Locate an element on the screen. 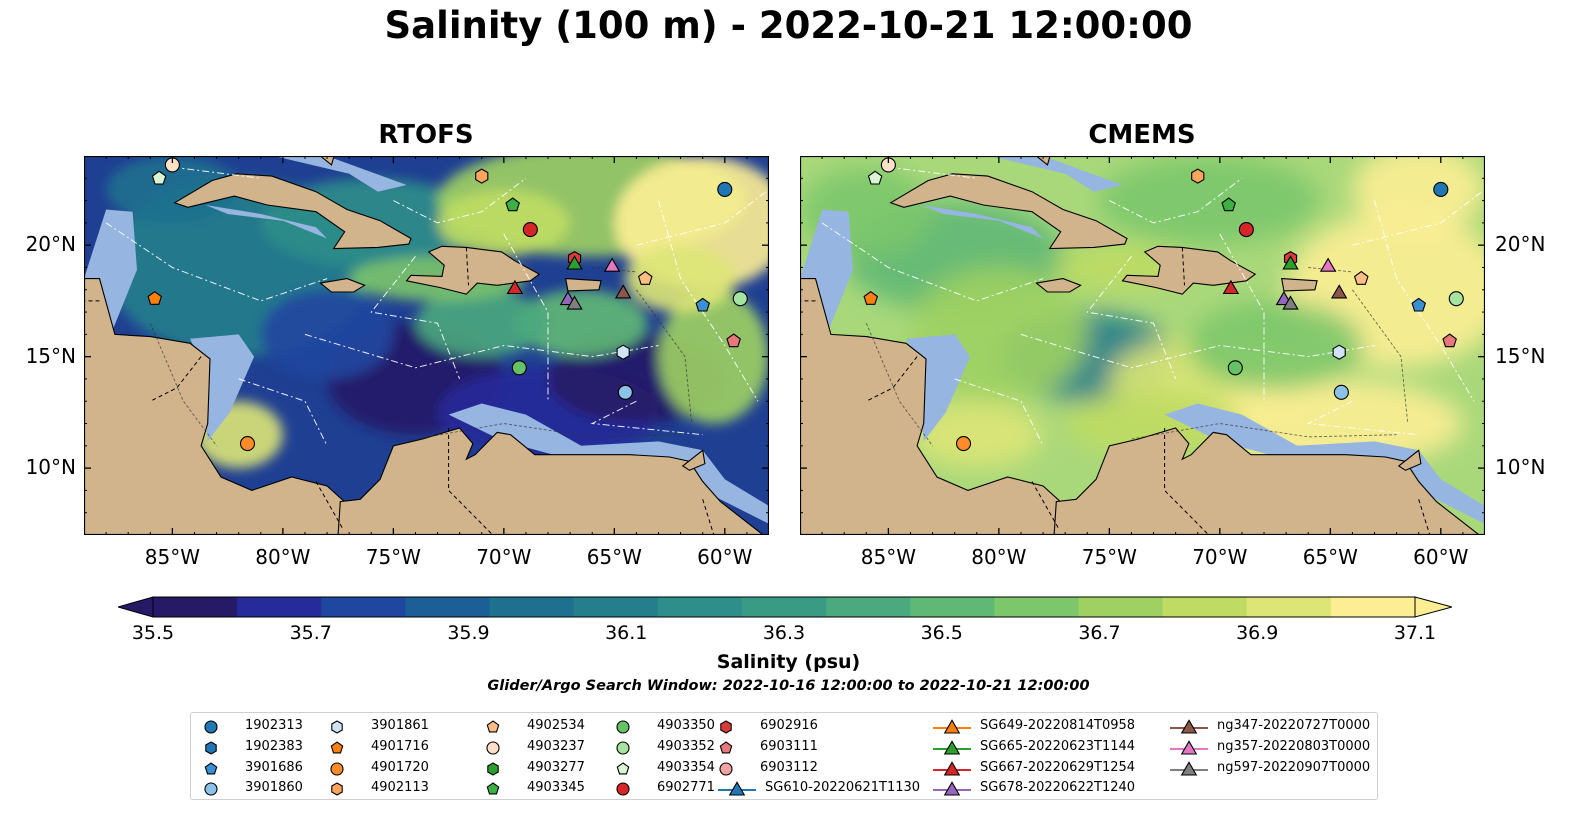  legend-label: ng357-20220803T0000 is located at coordinates (1294, 746).